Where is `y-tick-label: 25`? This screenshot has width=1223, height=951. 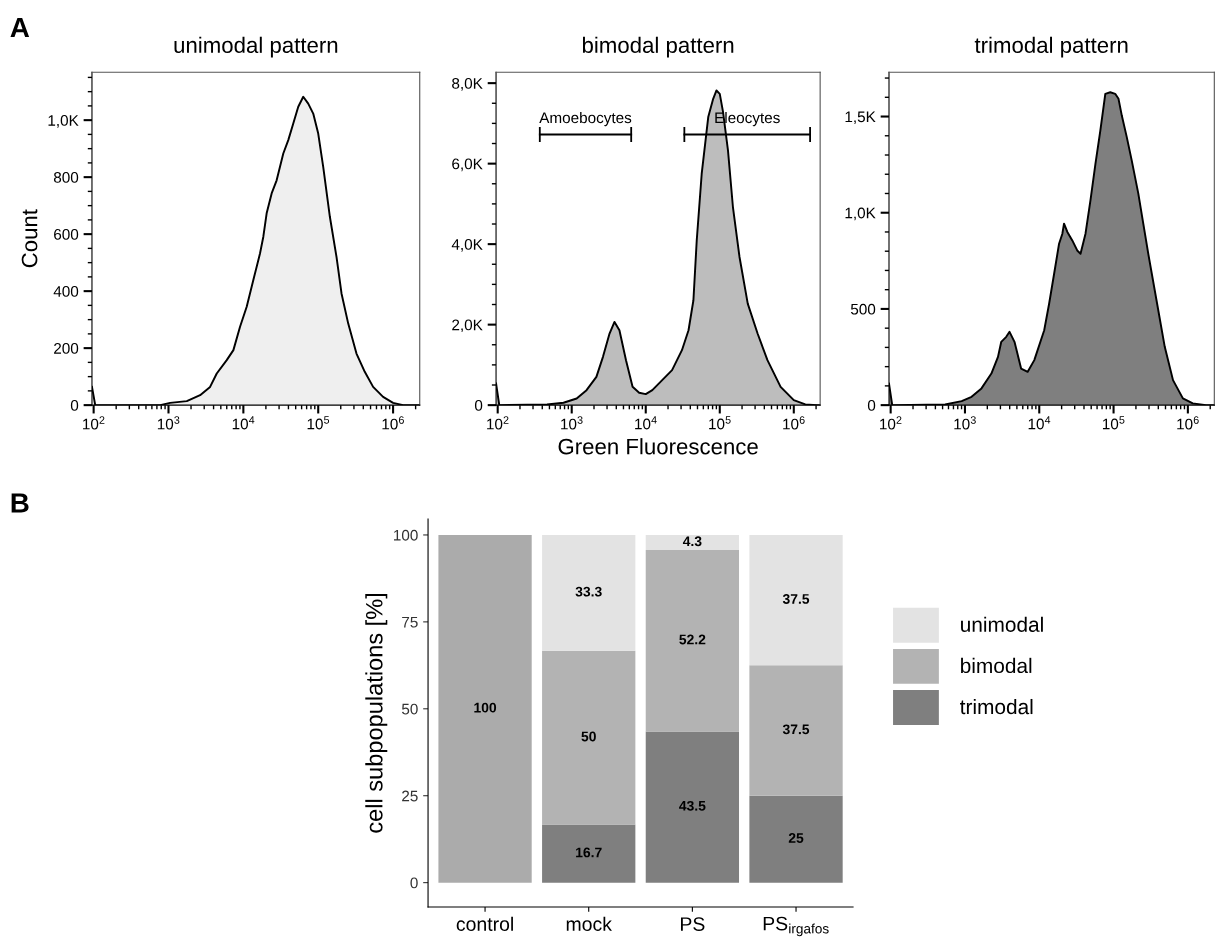
y-tick-label: 25 is located at coordinates (410, 796).